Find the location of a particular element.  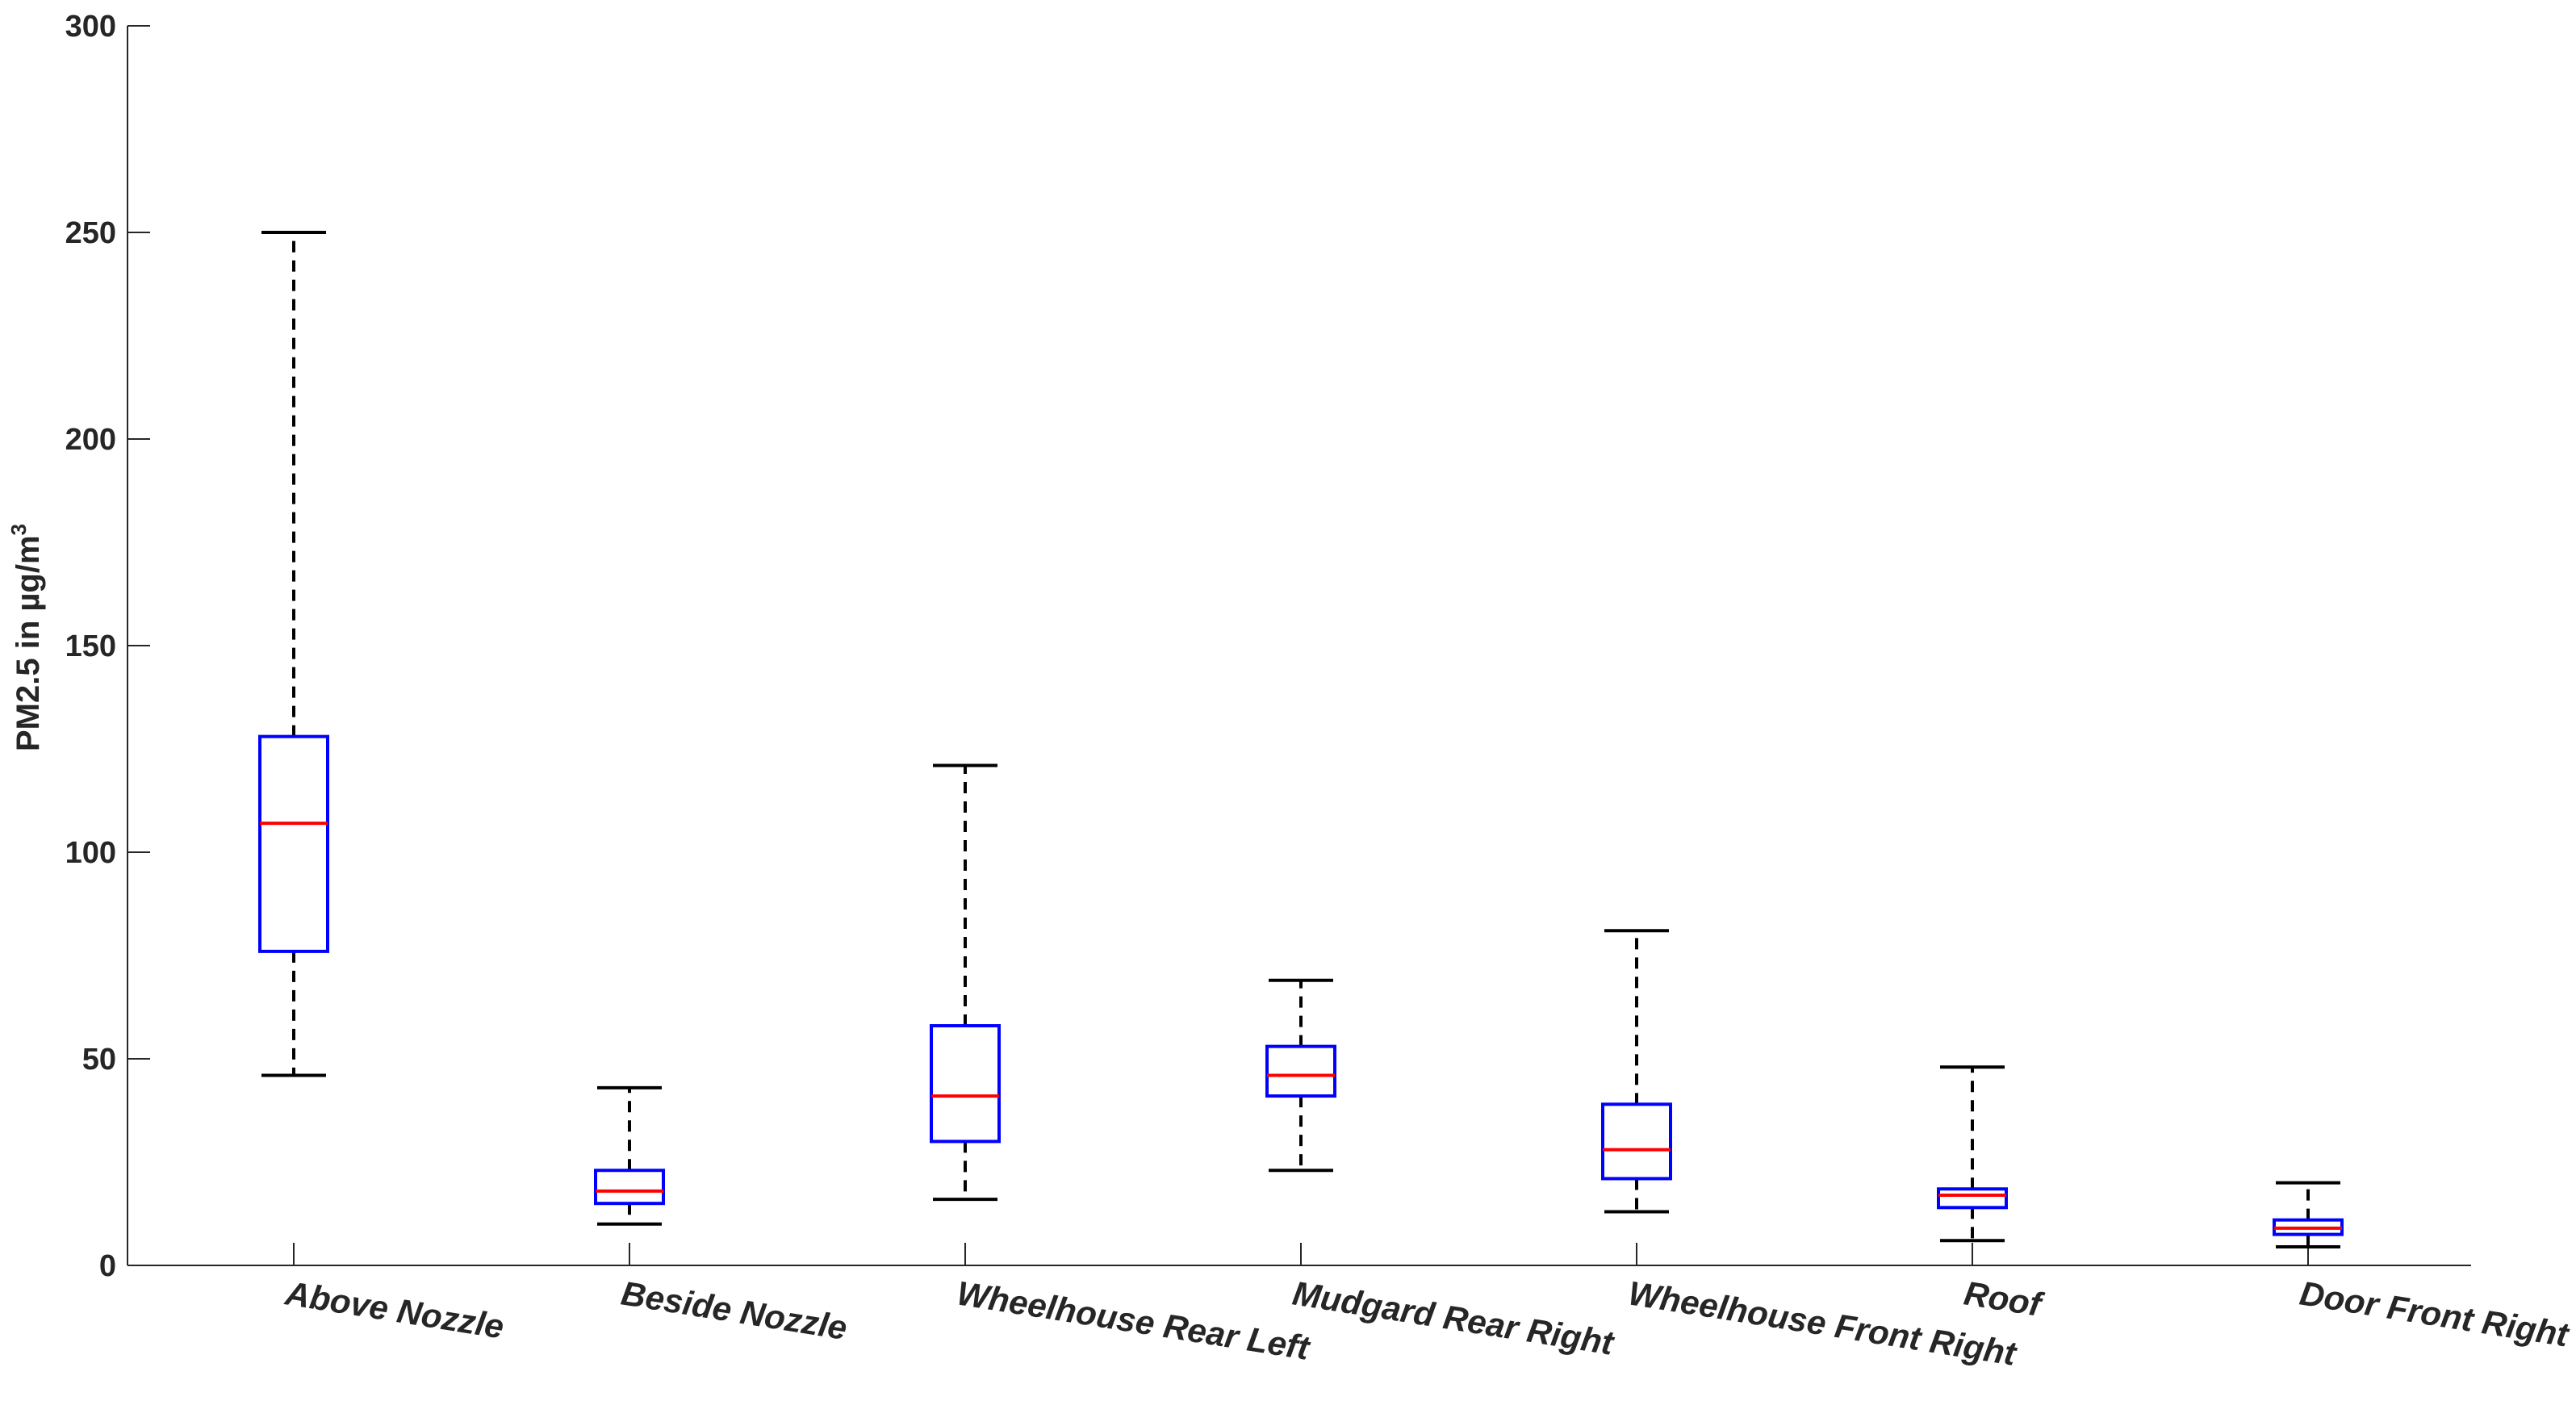

y-axis-title-superscript: 3 is located at coordinates (18, 529).